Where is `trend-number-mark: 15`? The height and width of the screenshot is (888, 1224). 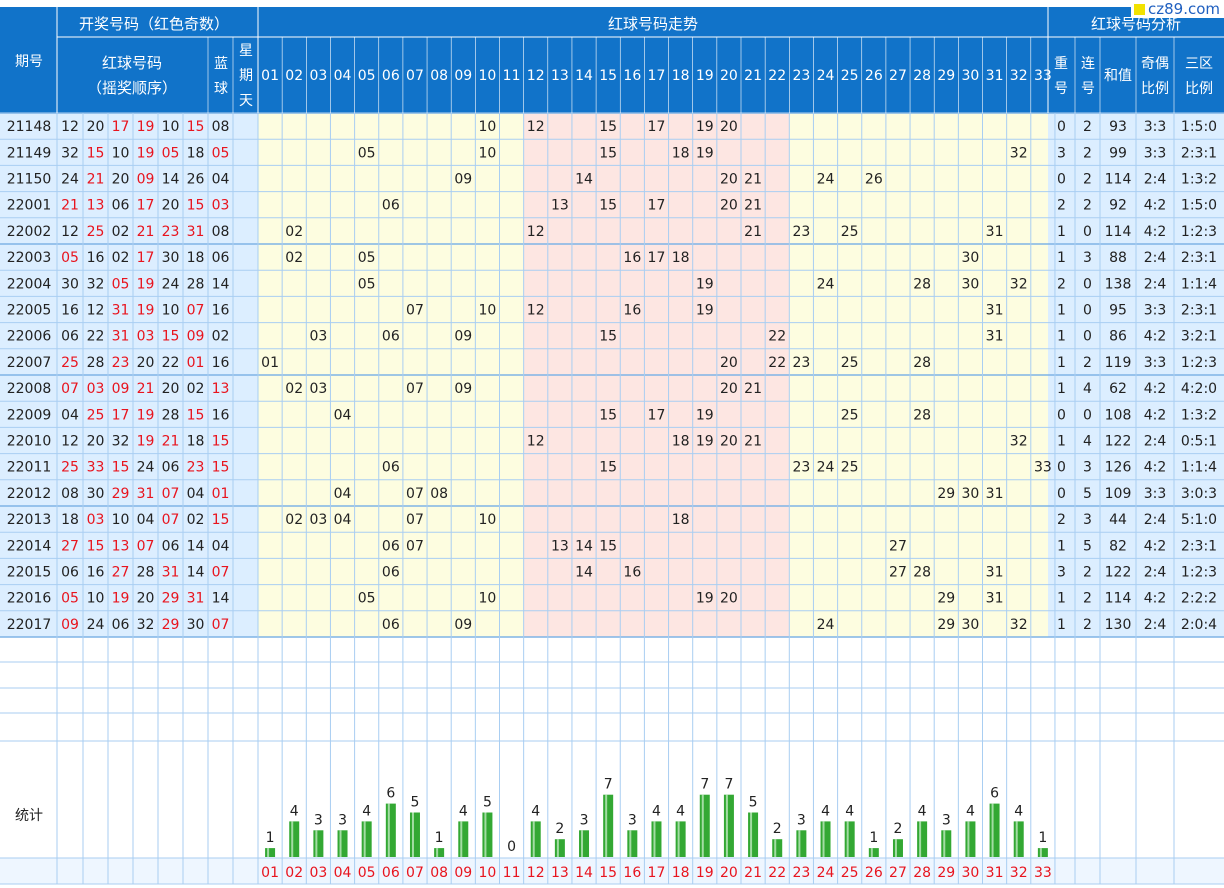 trend-number-mark: 15 is located at coordinates (608, 127).